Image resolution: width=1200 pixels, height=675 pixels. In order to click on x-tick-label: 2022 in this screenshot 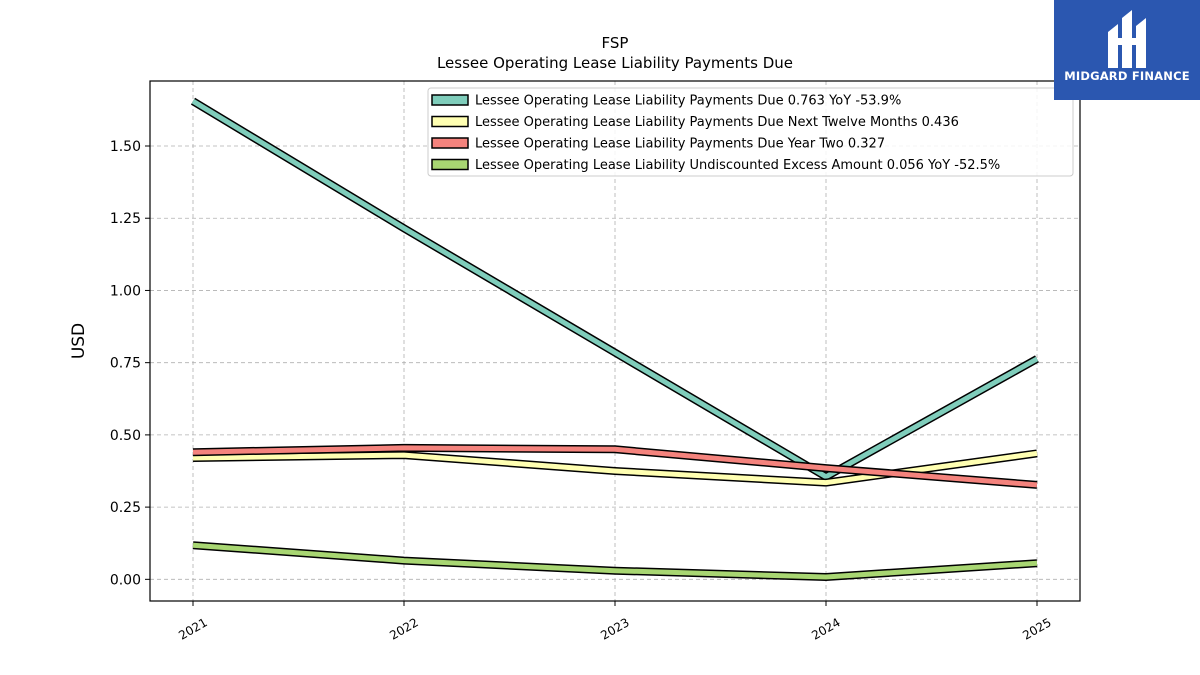, I will do `click(403, 628)`.